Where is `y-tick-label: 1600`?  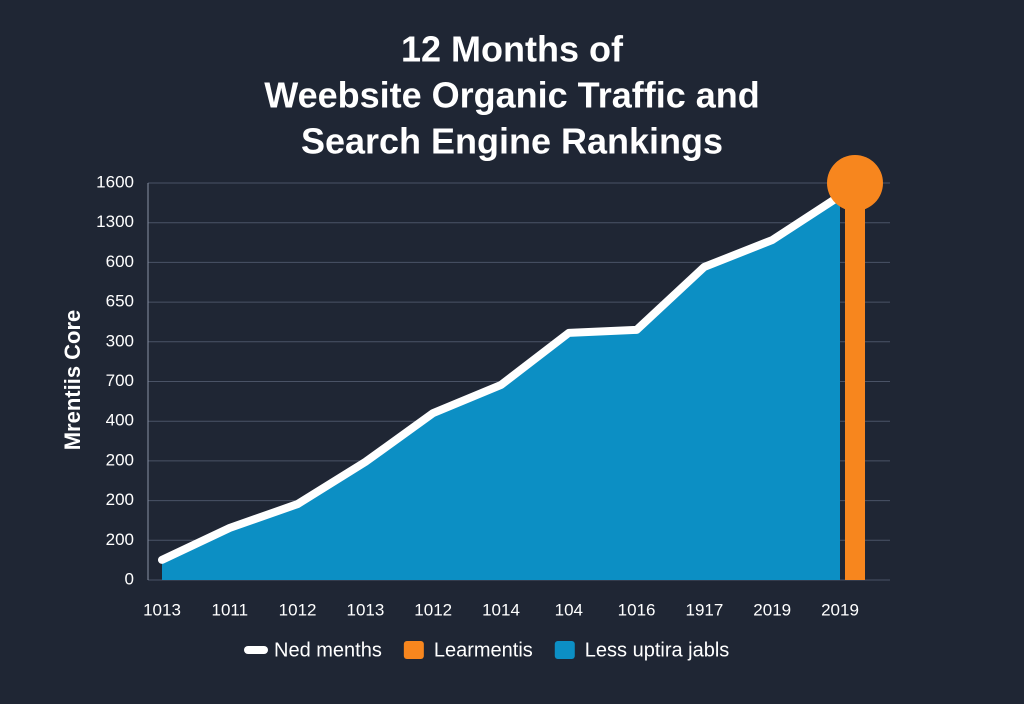
y-tick-label: 1600 is located at coordinates (115, 181).